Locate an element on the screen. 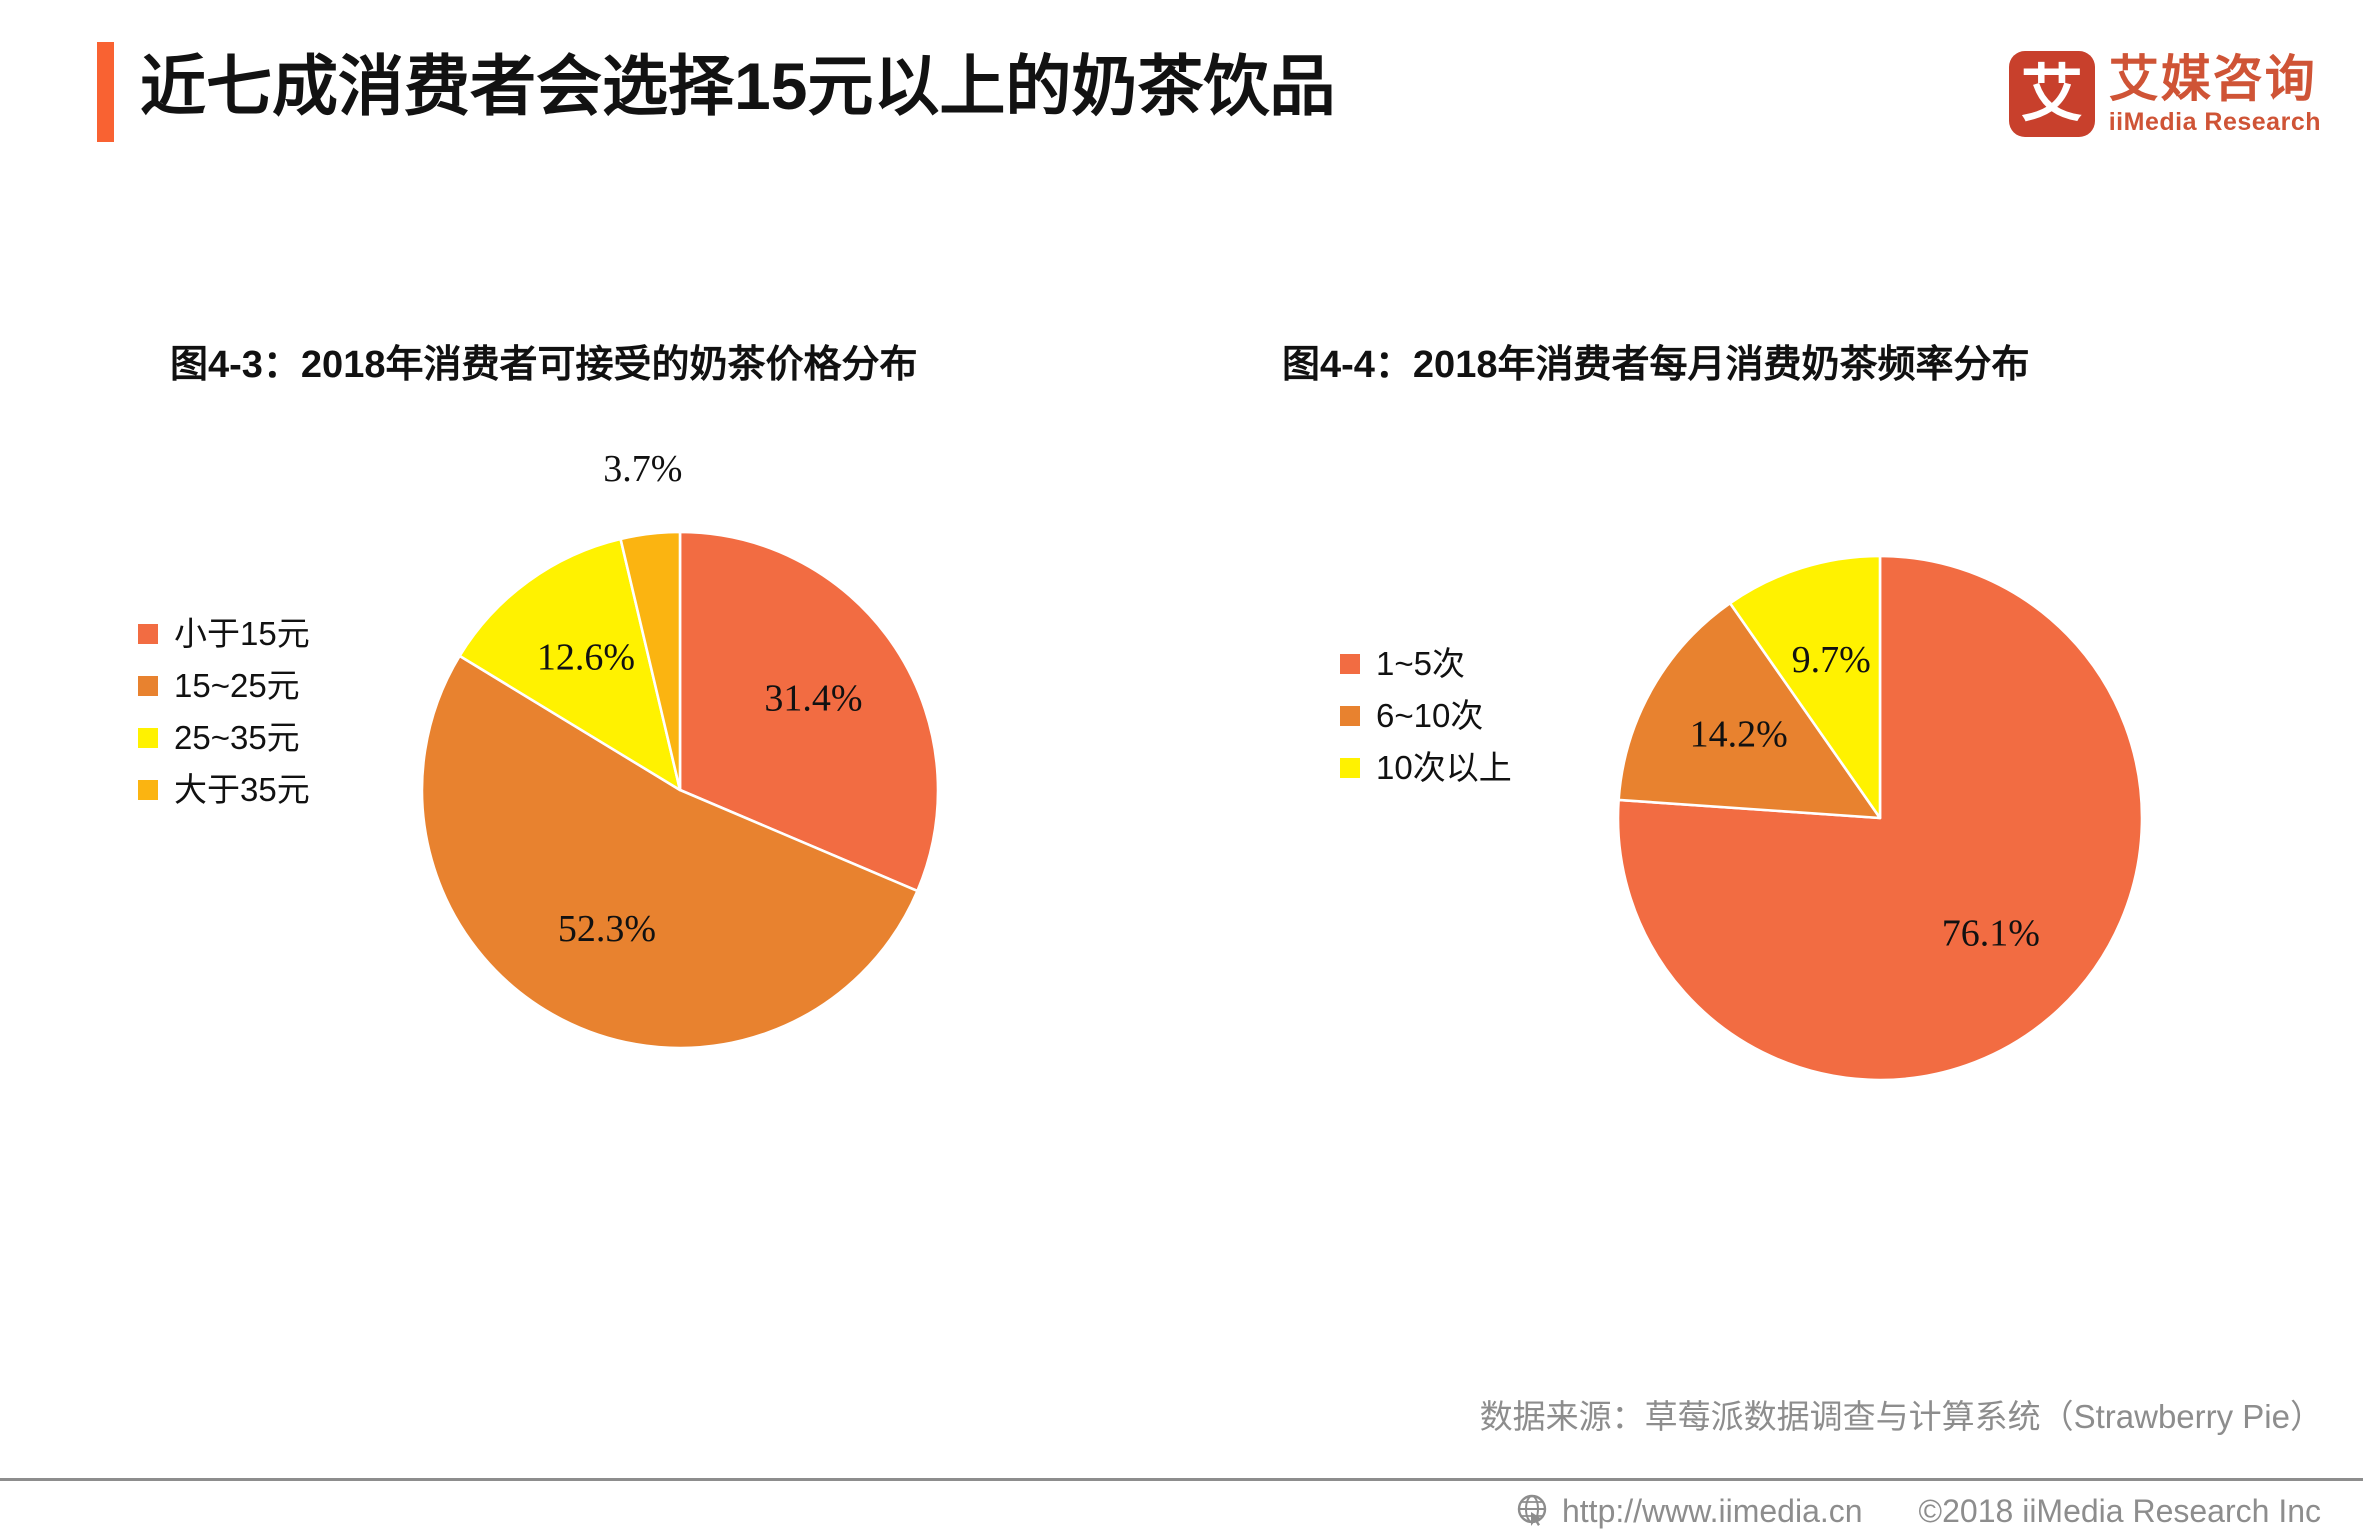 The image size is (2363, 1536). chart-title-4-3: 图4-3：2018年消费者可接受的奶茶价格分布 is located at coordinates (544, 365).